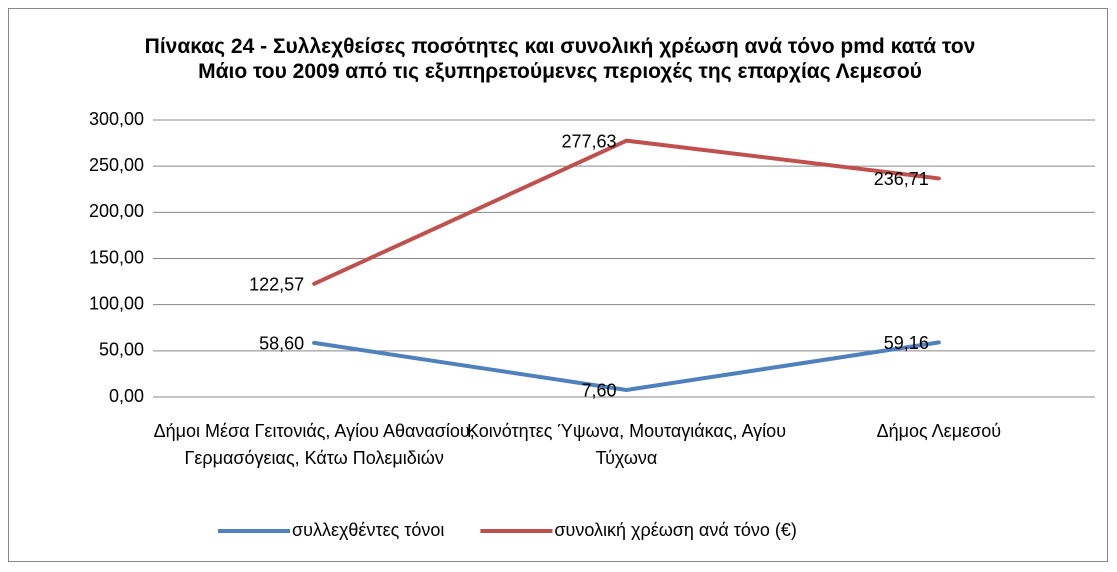 This screenshot has width=1117, height=572. I want to click on data-label: 59,16, so click(906, 343).